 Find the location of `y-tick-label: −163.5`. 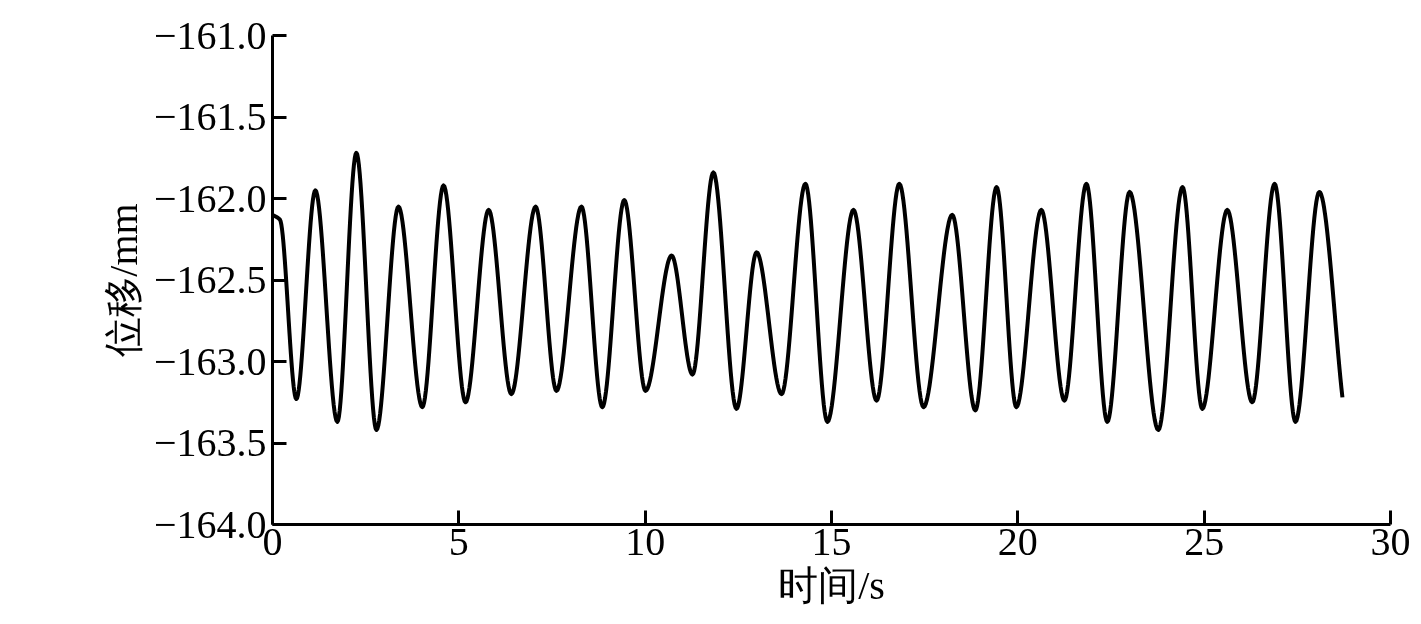

y-tick-label: −163.5 is located at coordinates (210, 442).